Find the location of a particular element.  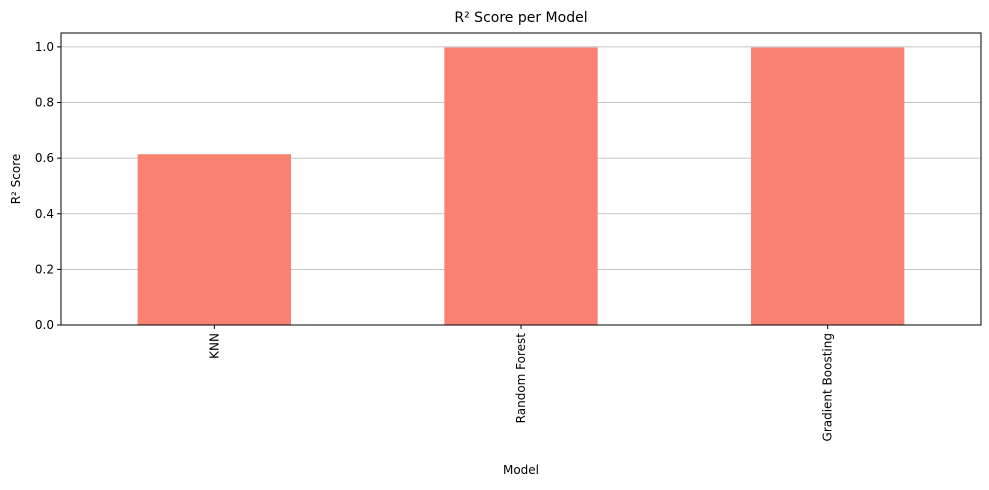

y-axis: 0.0 0.2 0.4 0.6 0.8 1.0 is located at coordinates (48, 186).